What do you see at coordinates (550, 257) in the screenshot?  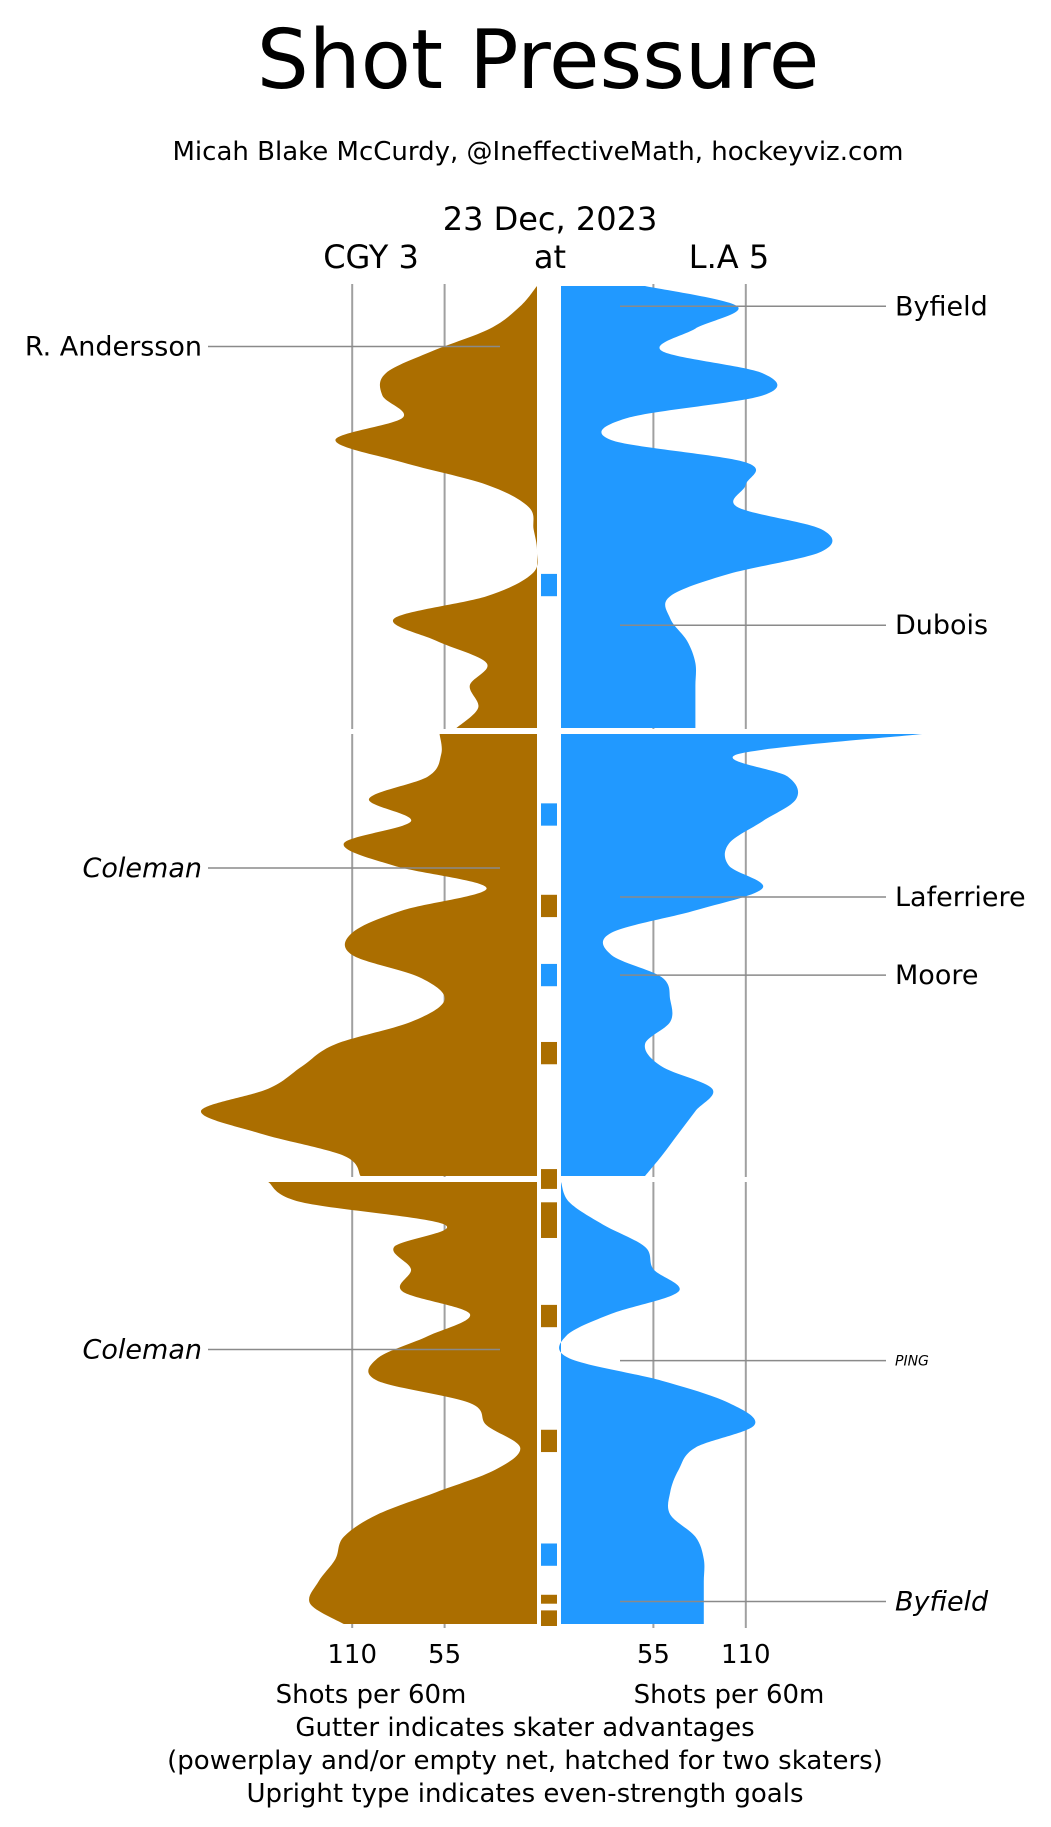 I see `at-label: at` at bounding box center [550, 257].